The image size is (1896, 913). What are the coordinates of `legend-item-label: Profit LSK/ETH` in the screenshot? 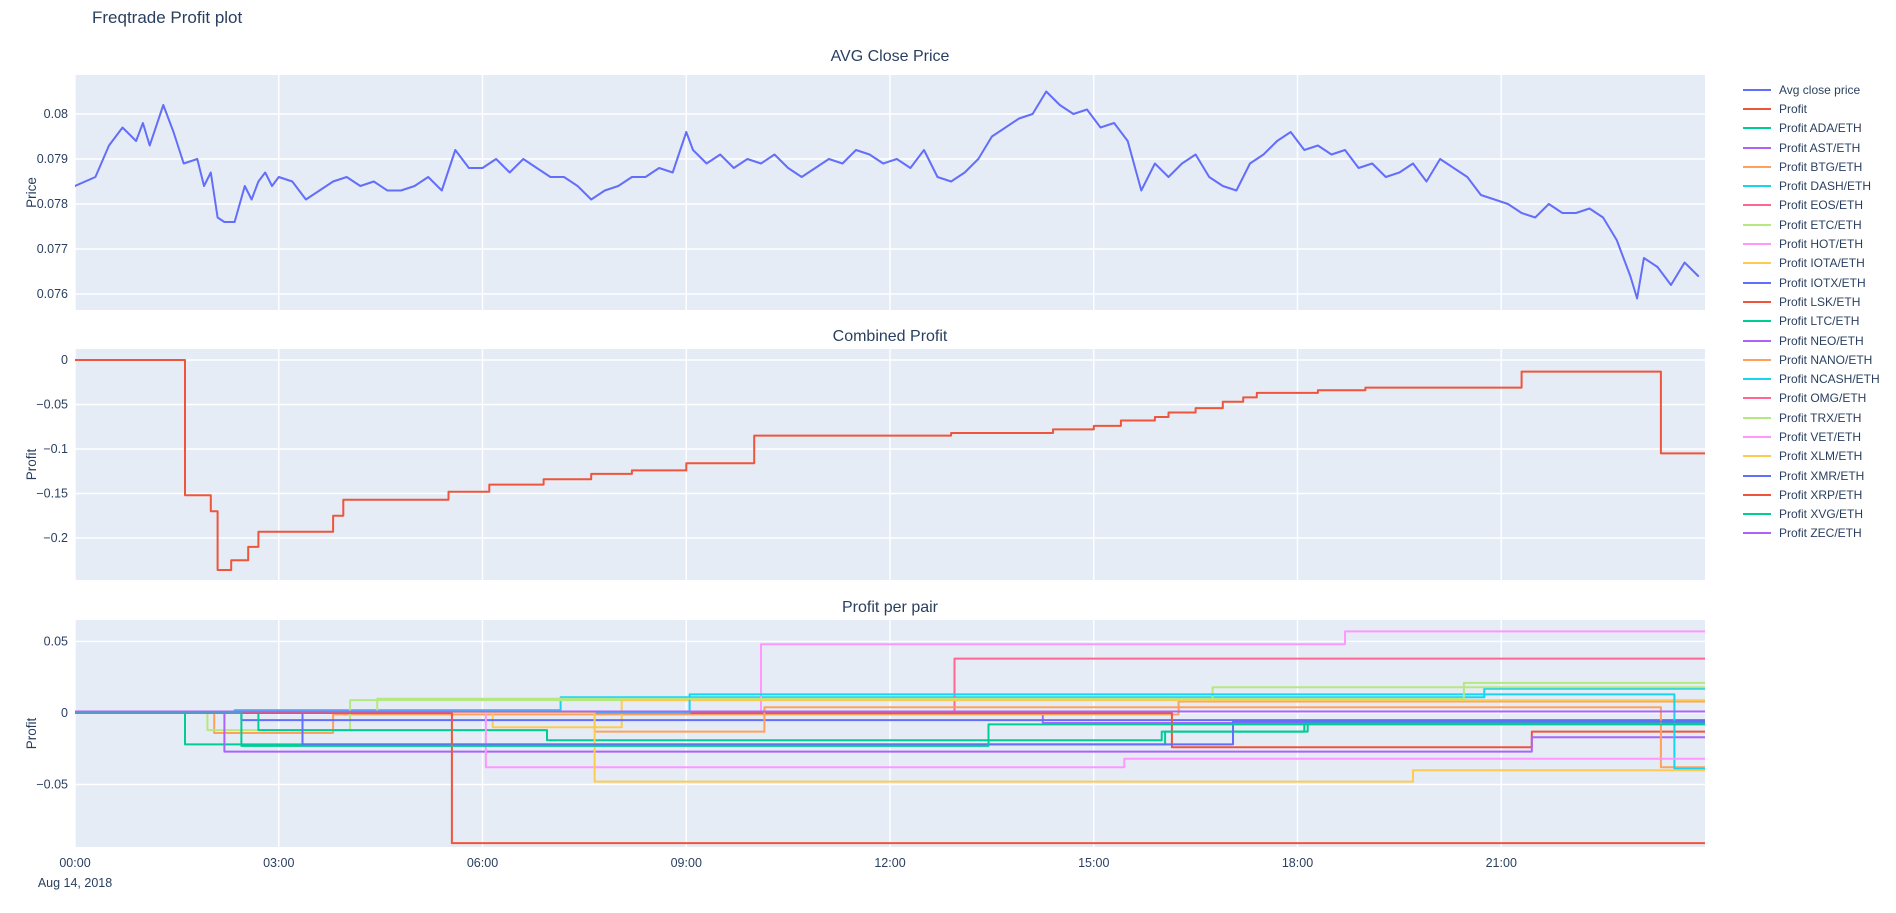 It's located at (1820, 301).